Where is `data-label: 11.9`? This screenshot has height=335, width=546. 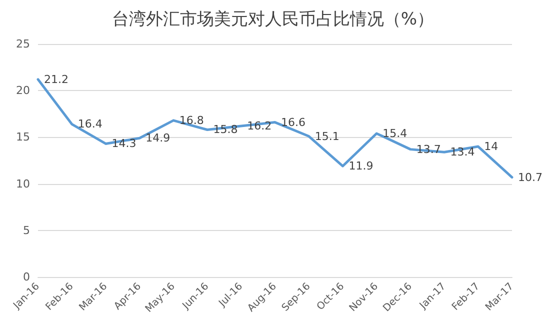
data-label: 11.9 is located at coordinates (361, 166).